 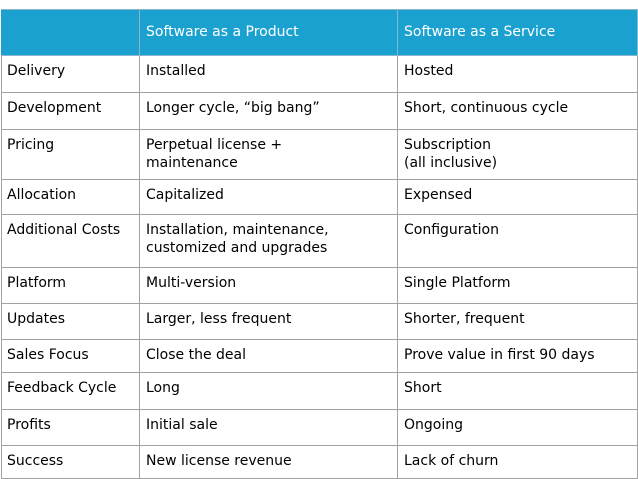 What do you see at coordinates (70, 197) in the screenshot?
I see `row-label-allocation: Allocation` at bounding box center [70, 197].